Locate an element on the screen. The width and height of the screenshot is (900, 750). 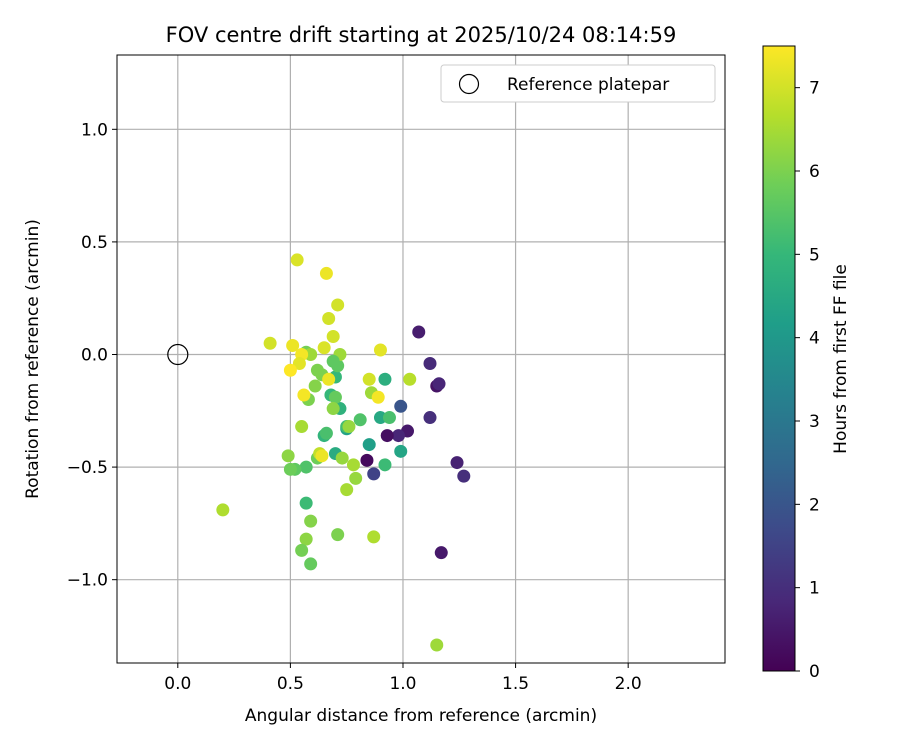
y-axis: 1.0 0.5 0.0 −0.5 −1.0 is located at coordinates (92, 355).